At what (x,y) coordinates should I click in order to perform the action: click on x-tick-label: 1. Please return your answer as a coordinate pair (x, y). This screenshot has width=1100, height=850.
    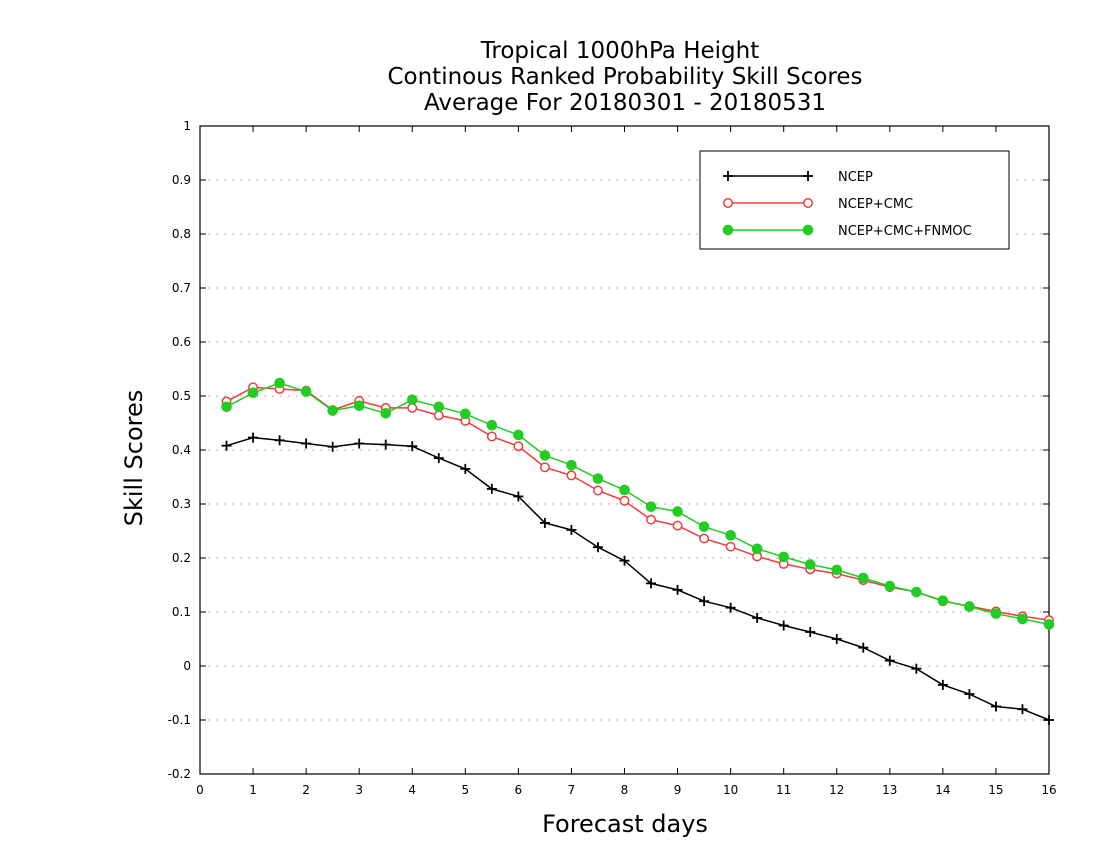
    Looking at the image, I should click on (253, 790).